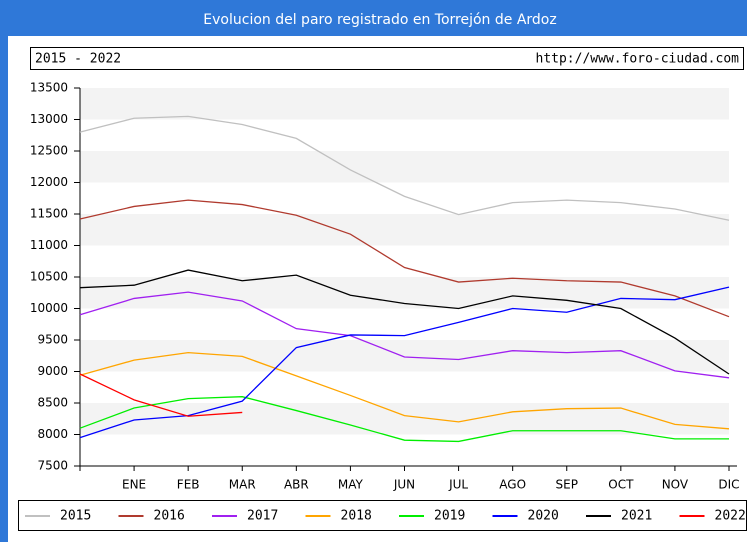 The height and width of the screenshot is (542, 747). What do you see at coordinates (169, 516) in the screenshot?
I see `legend-label: 2016` at bounding box center [169, 516].